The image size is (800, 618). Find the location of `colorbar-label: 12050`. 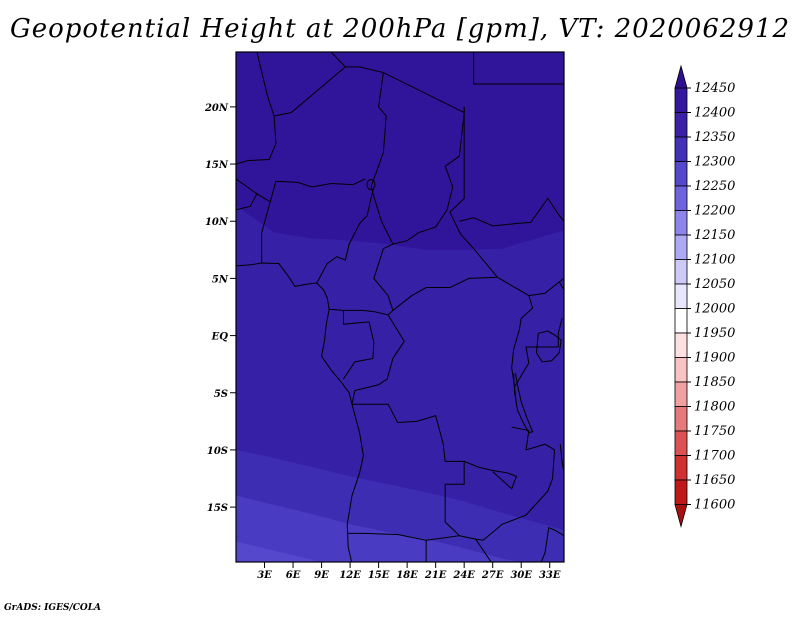

colorbar-label: 12050 is located at coordinates (714, 284).